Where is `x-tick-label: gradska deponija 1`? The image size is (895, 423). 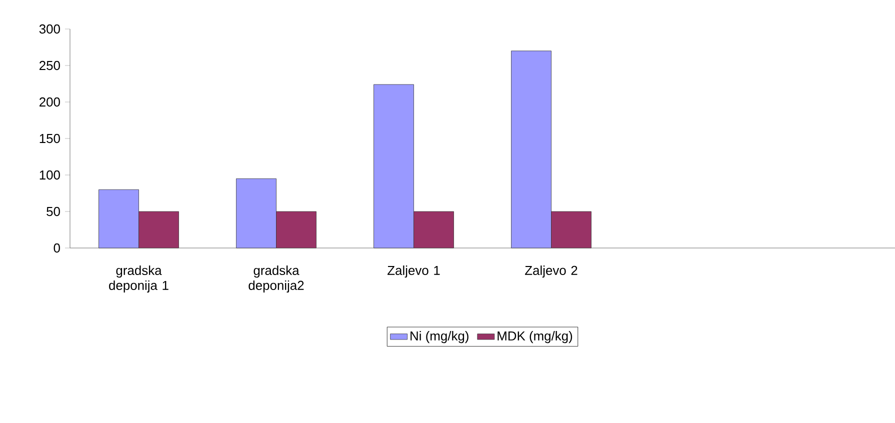
x-tick-label: gradska deponija 1 is located at coordinates (138, 279).